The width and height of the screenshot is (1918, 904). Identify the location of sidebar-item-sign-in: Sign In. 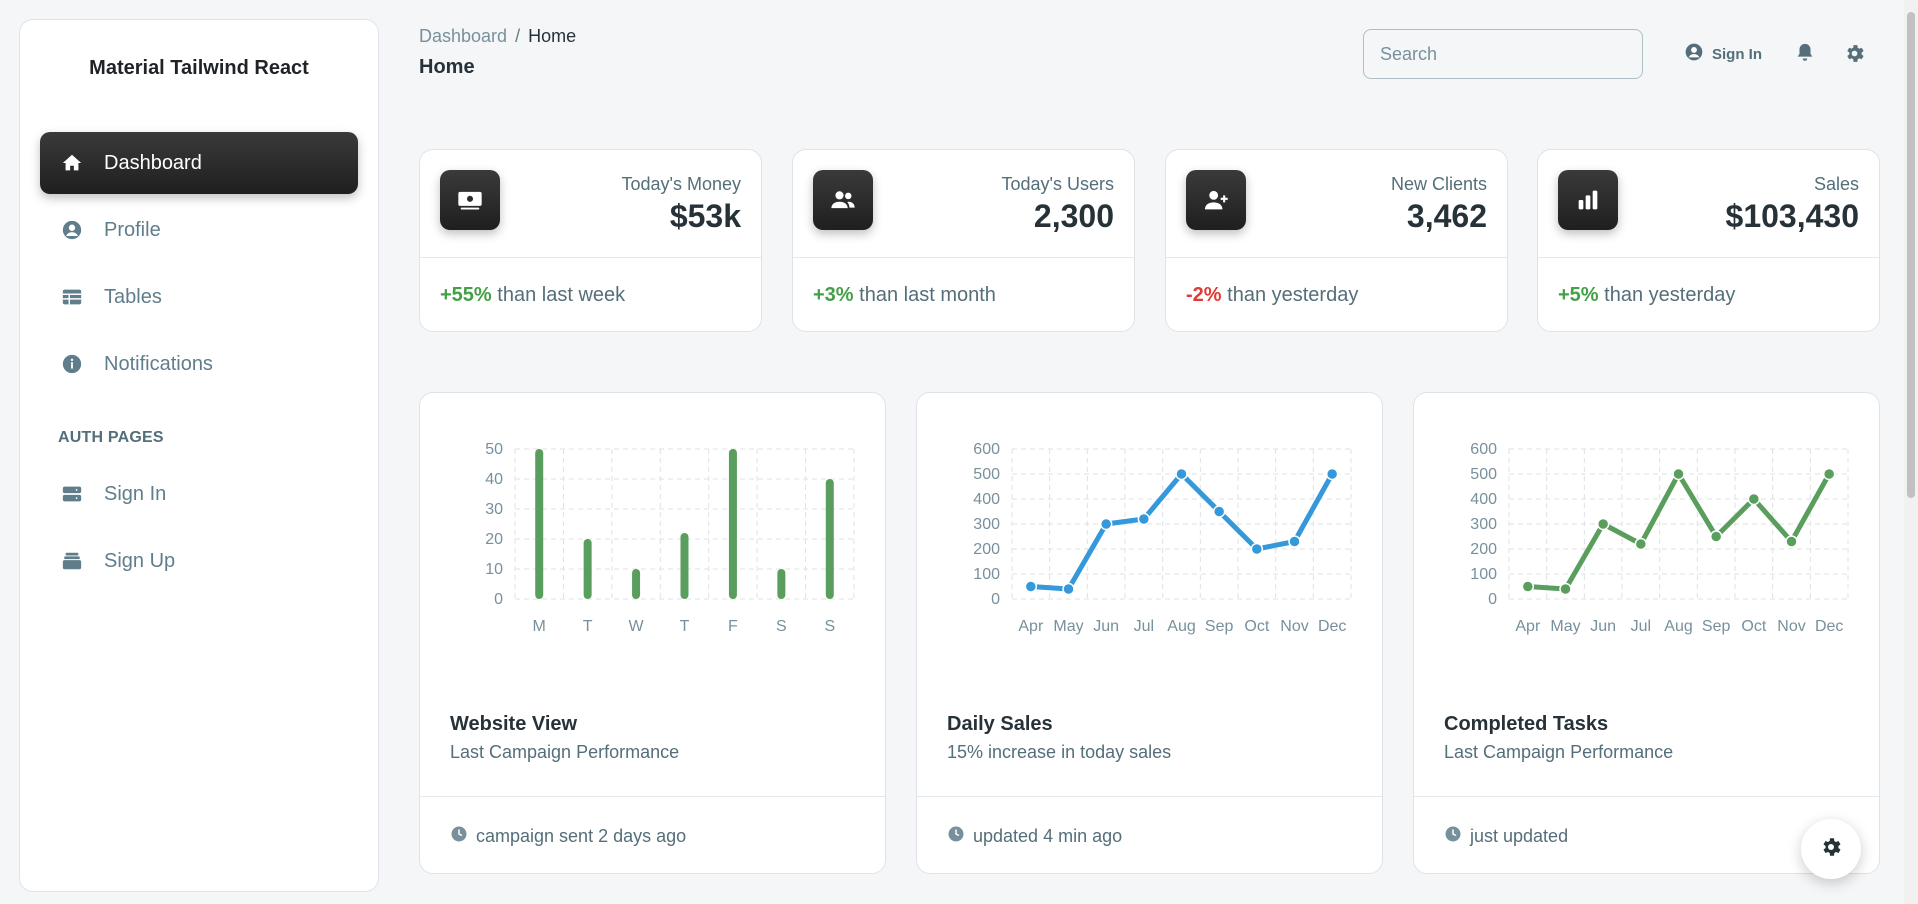
(199, 494).